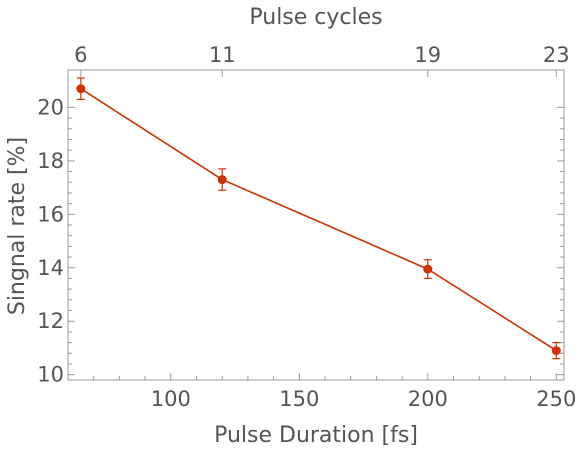  I want to click on x-axis-title: Pulse Duration [fs], so click(316, 435).